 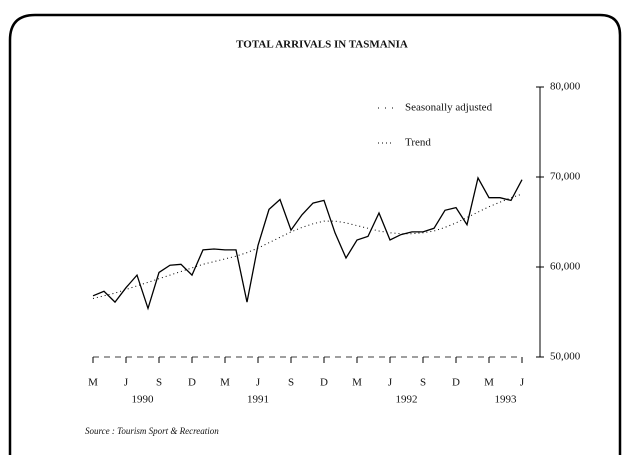 What do you see at coordinates (506, 400) in the screenshot?
I see `year-label: 1993` at bounding box center [506, 400].